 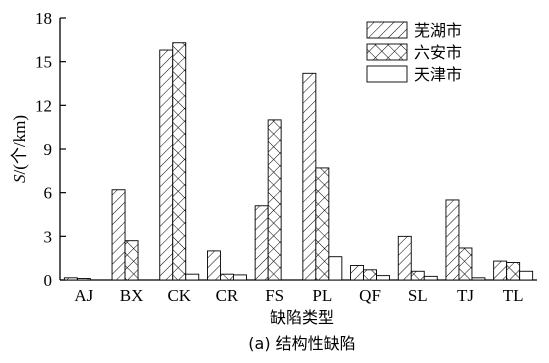 What do you see at coordinates (430, 278) in the screenshot?
I see `bar-SL-天津市` at bounding box center [430, 278].